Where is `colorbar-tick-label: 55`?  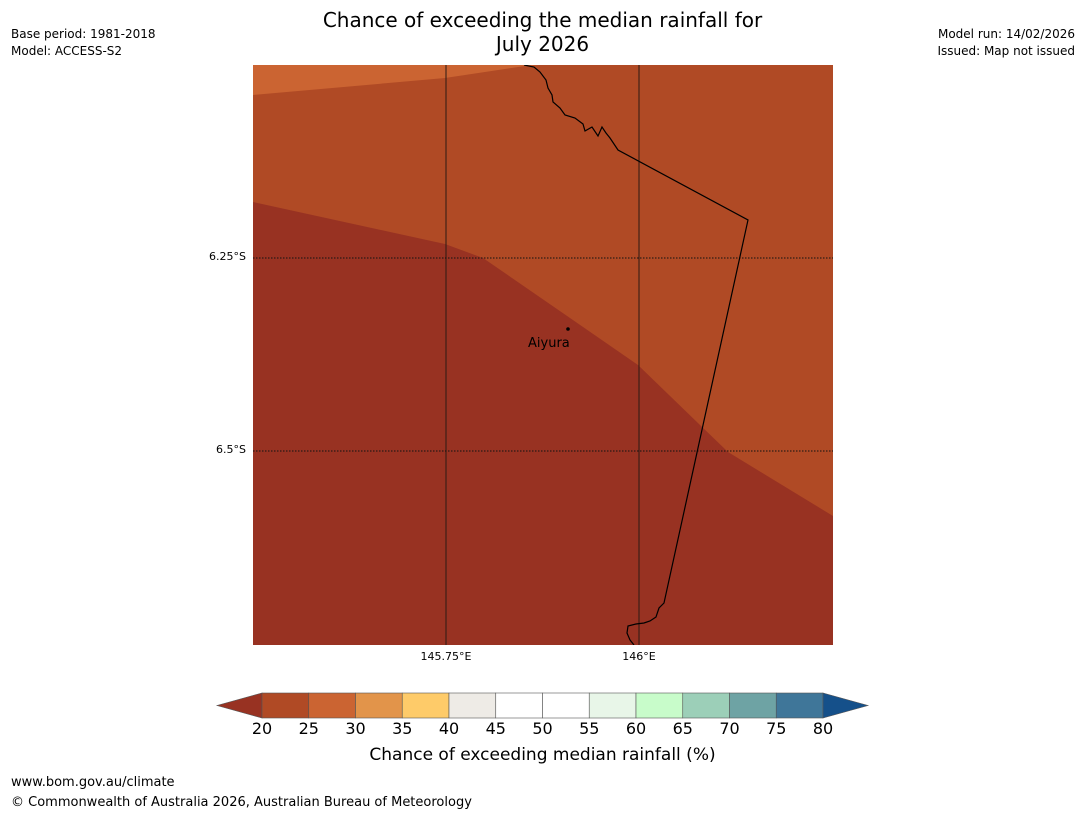
colorbar-tick-label: 55 is located at coordinates (589, 728).